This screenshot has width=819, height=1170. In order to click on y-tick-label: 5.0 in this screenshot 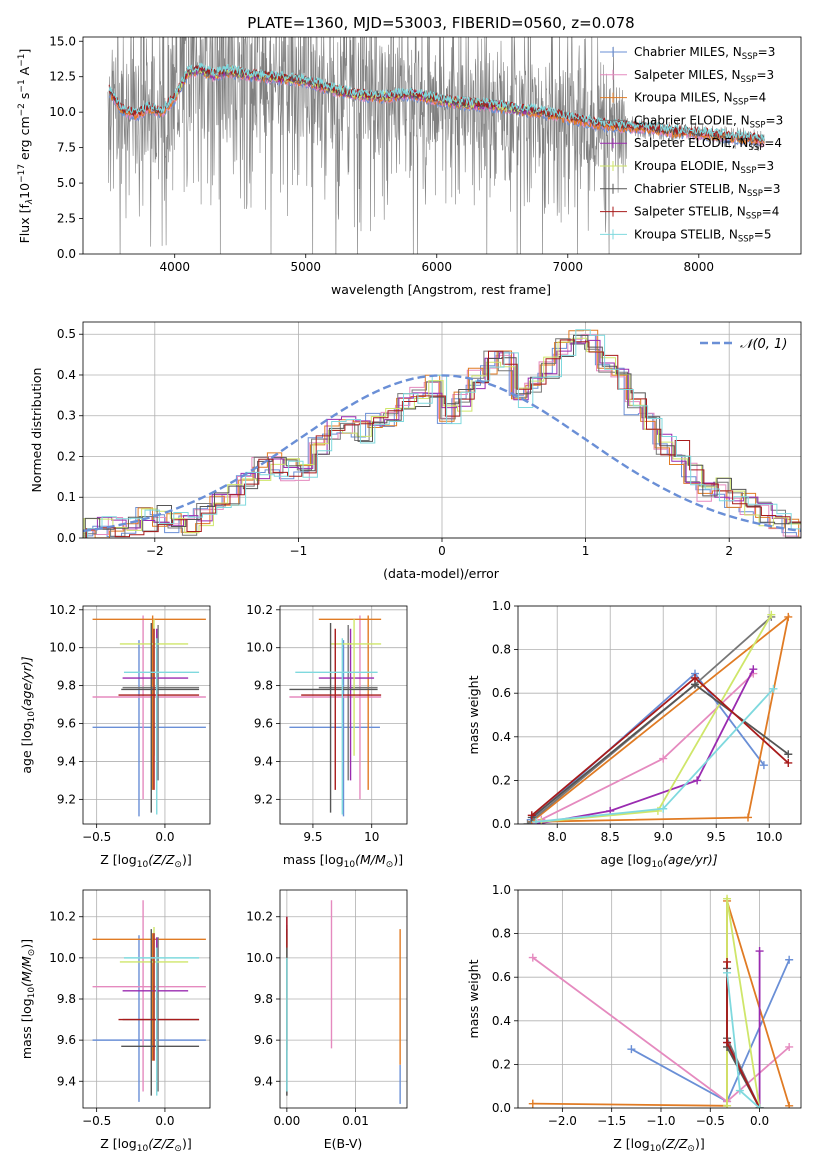, I will do `click(66, 183)`.